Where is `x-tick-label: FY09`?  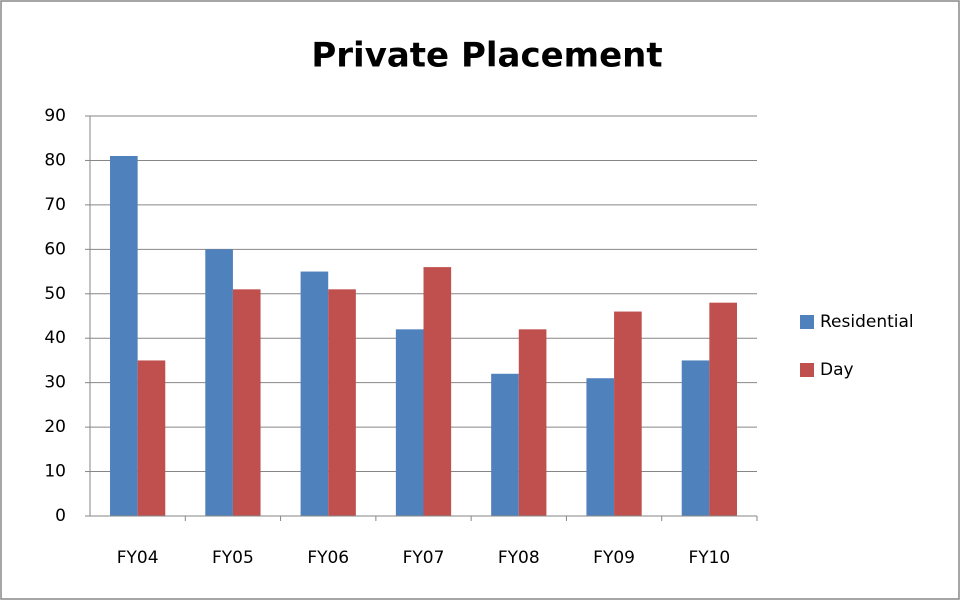 x-tick-label: FY09 is located at coordinates (614, 558).